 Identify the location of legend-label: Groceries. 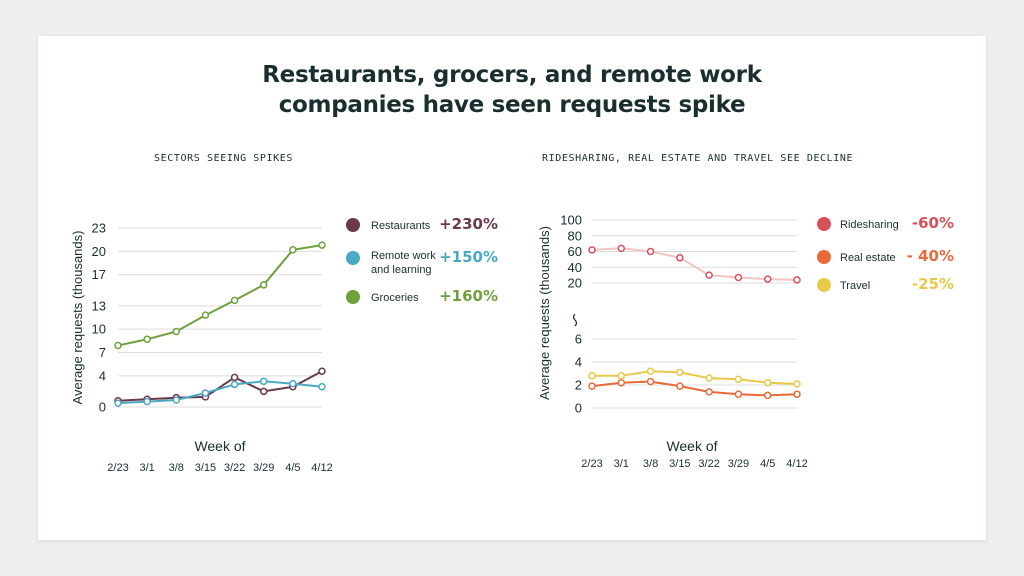
(395, 298).